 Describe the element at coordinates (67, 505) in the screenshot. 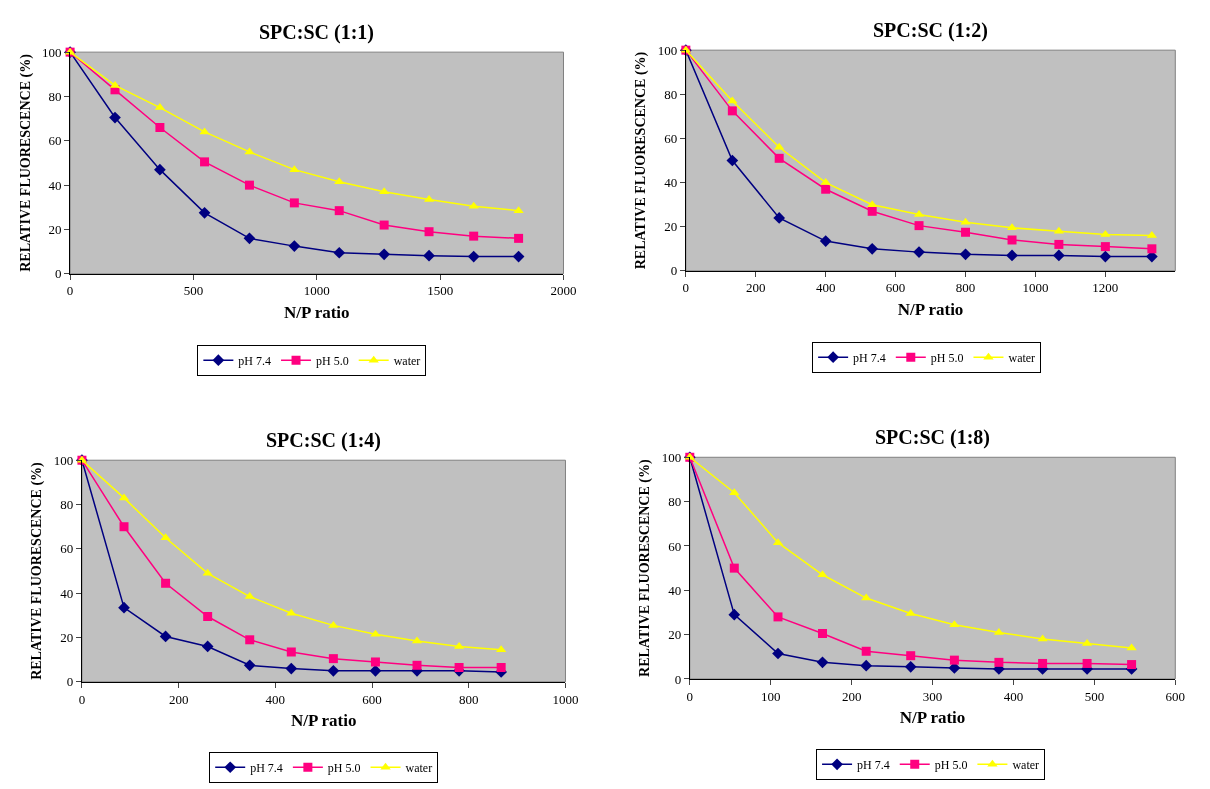

I see `y-tick-label: 80` at that location.